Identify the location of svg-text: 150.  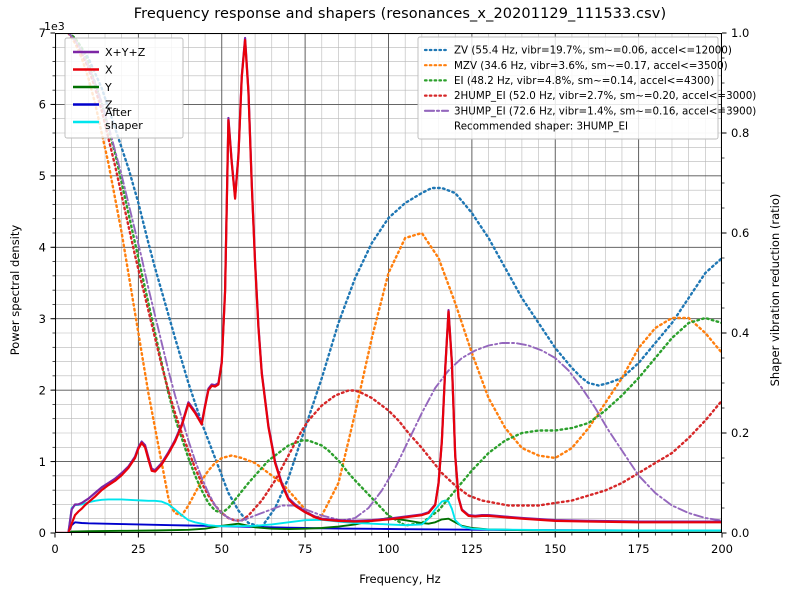
(555, 549).